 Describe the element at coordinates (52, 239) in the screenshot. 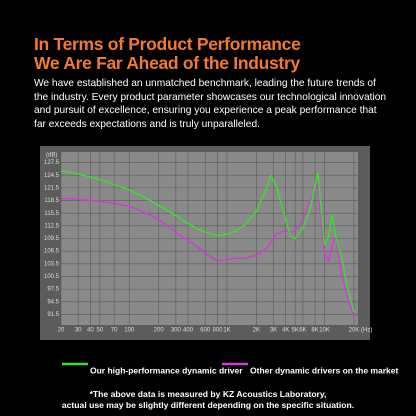

I see `y-tick-label: 109.5` at that location.